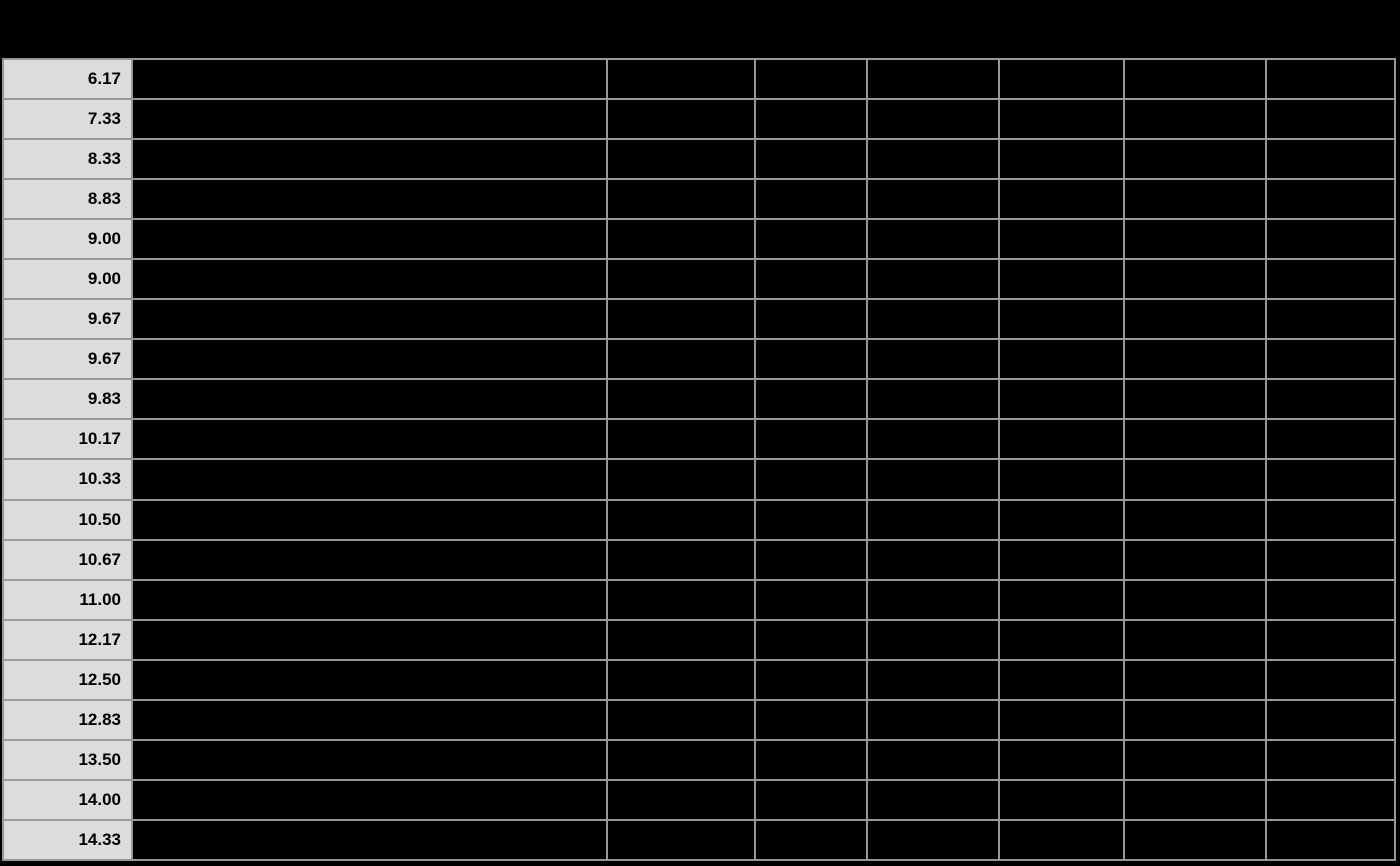  What do you see at coordinates (67, 799) in the screenshot?
I see `row-header-cell: 14.00` at bounding box center [67, 799].